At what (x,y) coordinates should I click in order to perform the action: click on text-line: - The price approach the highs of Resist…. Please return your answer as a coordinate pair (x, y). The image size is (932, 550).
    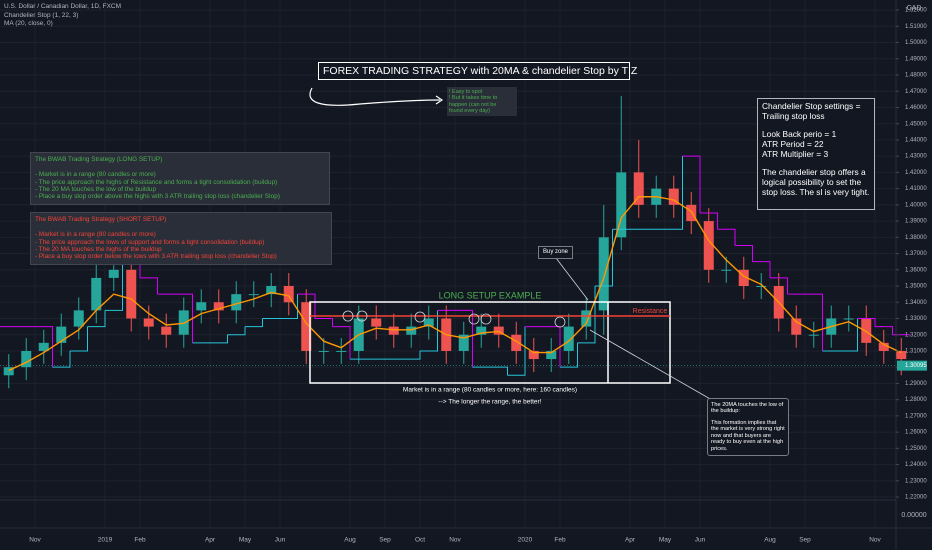
    Looking at the image, I should click on (156, 182).